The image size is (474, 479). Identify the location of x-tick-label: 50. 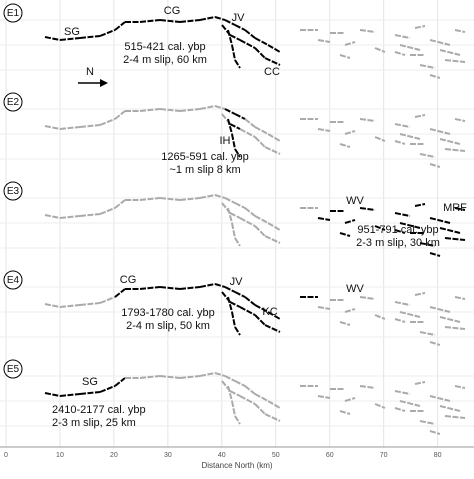
(276, 455).